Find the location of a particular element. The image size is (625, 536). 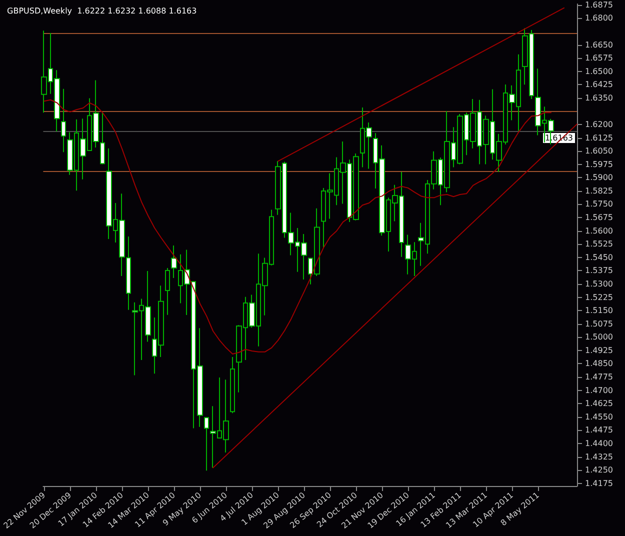

y-tick-label: 1.5900 is located at coordinates (599, 177).